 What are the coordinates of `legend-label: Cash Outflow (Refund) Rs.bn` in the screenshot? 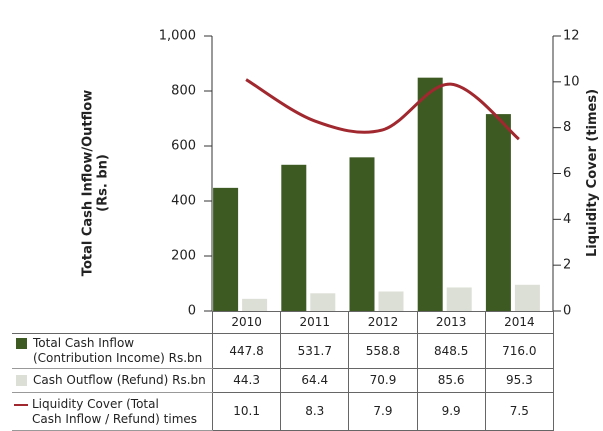 It's located at (119, 380).